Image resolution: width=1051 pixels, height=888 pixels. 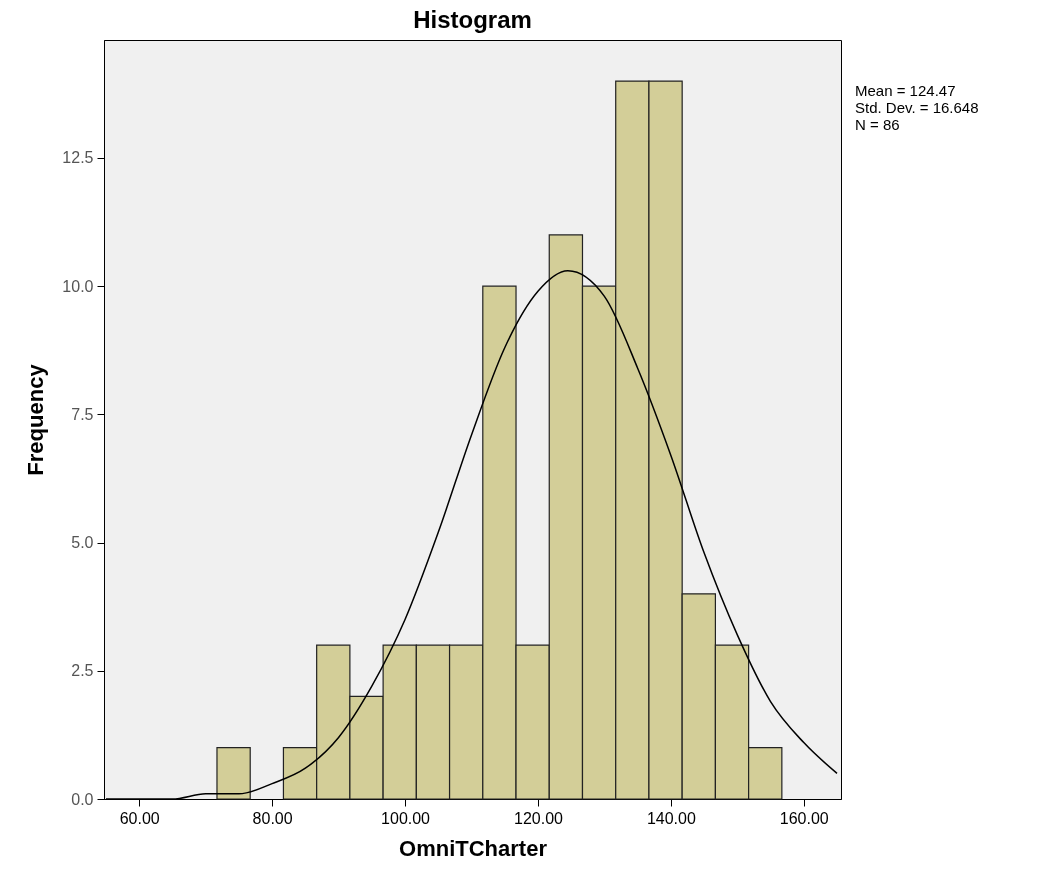 What do you see at coordinates (877, 124) in the screenshot?
I see `text: N = 86` at bounding box center [877, 124].